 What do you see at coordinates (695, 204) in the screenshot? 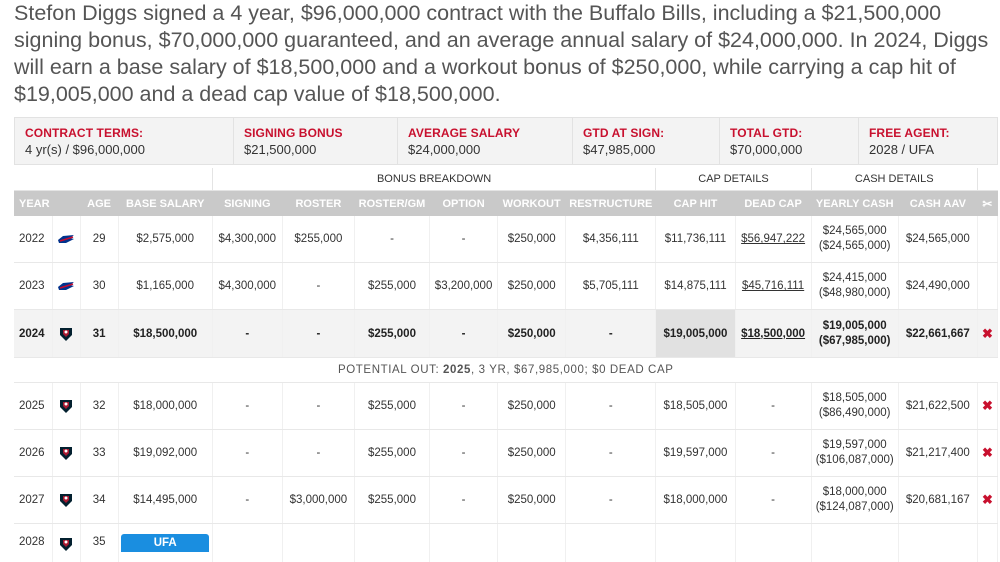
I see `col-cap-hit: CAP HIT` at bounding box center [695, 204].